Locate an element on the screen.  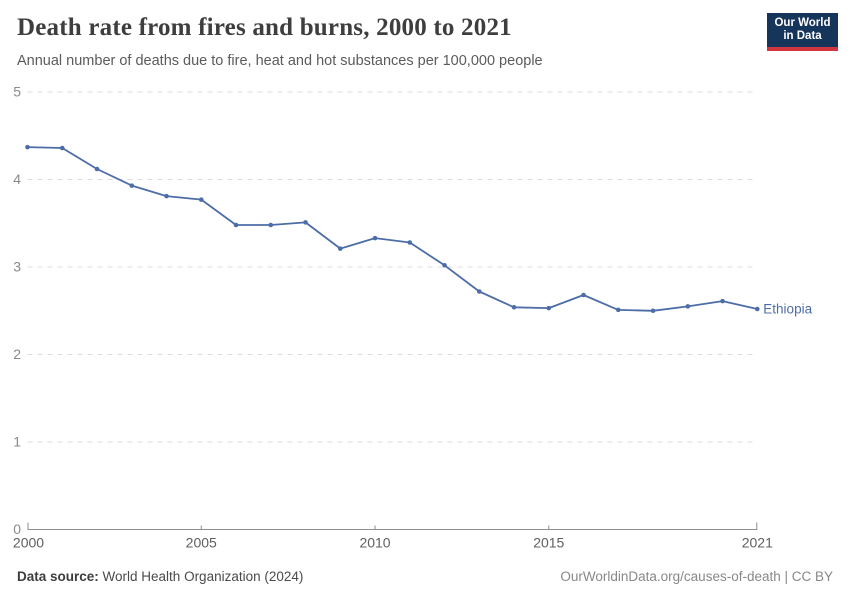
entity-label-ethiopia: Ethiopia is located at coordinates (787, 309).